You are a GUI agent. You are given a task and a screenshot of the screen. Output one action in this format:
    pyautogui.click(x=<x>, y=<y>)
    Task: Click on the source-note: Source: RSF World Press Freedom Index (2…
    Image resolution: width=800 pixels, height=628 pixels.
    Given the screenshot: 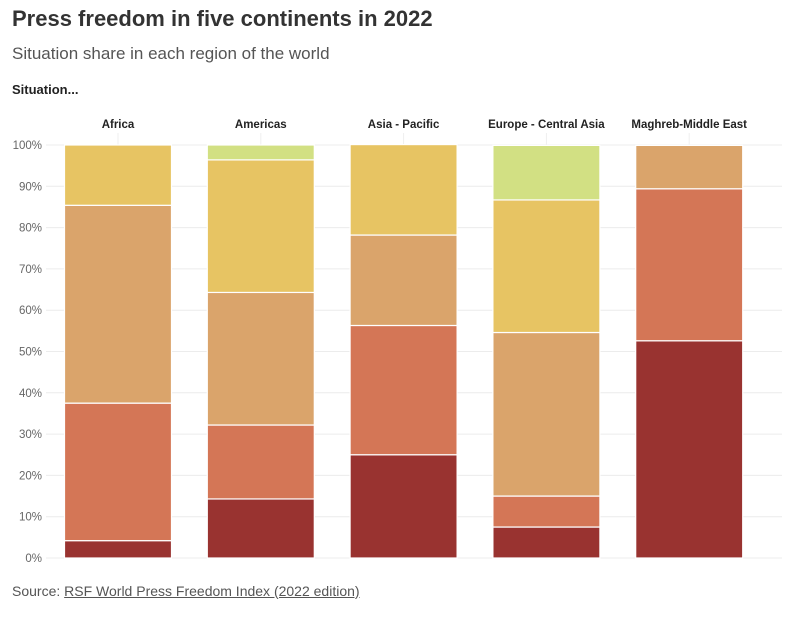 What is the action you would take?
    pyautogui.click(x=186, y=591)
    